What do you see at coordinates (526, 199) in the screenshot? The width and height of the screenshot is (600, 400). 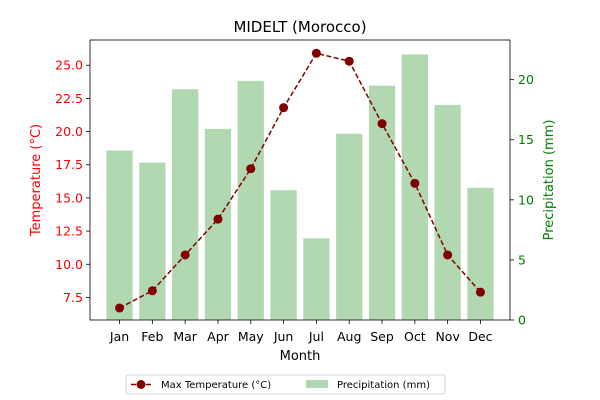 I see `y-right-tick-label: 10` at bounding box center [526, 199].